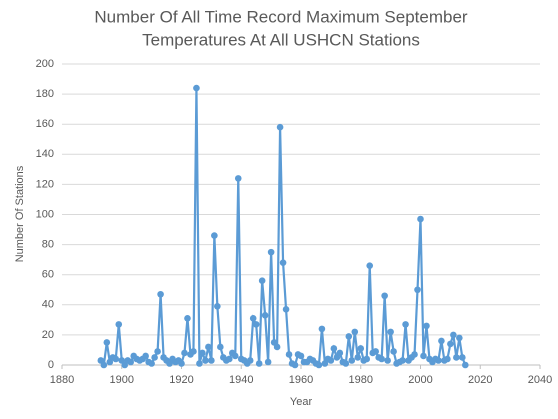 Image resolution: width=558 pixels, height=419 pixels. I want to click on x-tick-label: 2000, so click(420, 380).